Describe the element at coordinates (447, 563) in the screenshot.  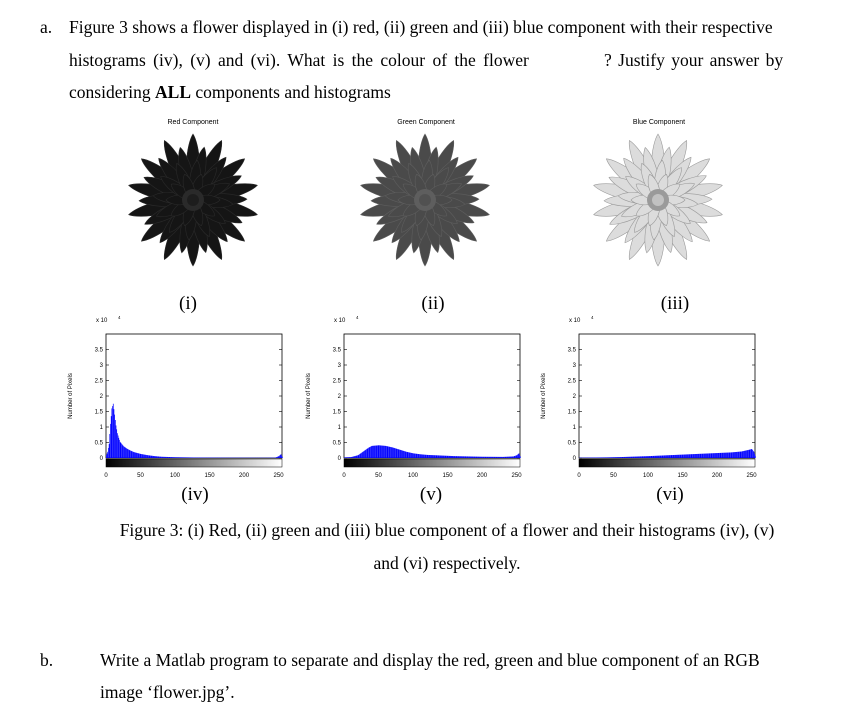
I see `figure-caption-line2: and (vi) respectively.` at that location.